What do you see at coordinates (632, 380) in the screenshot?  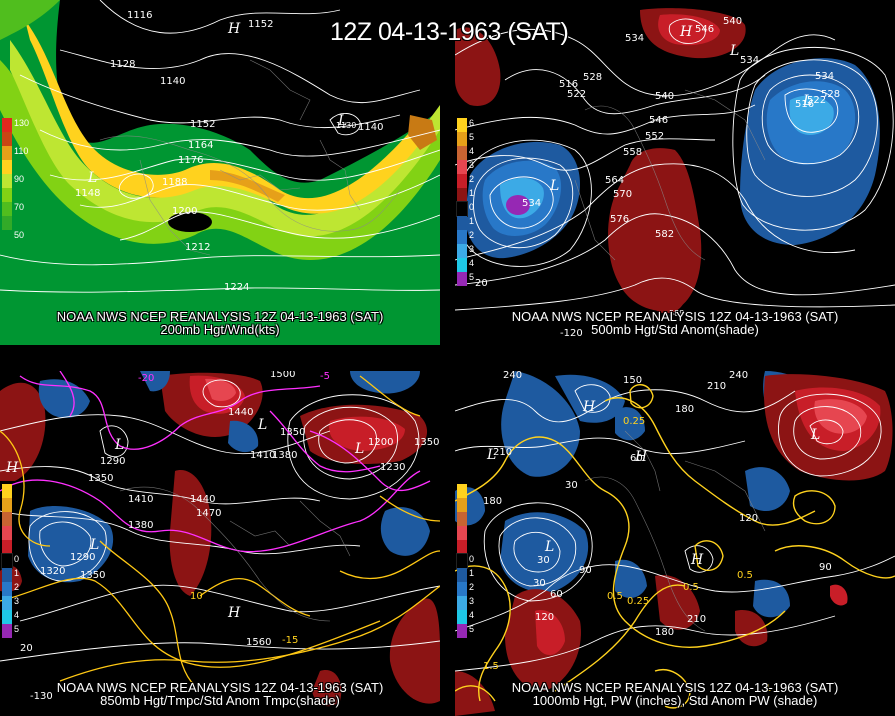 I see `contour-label: 150` at bounding box center [632, 380].